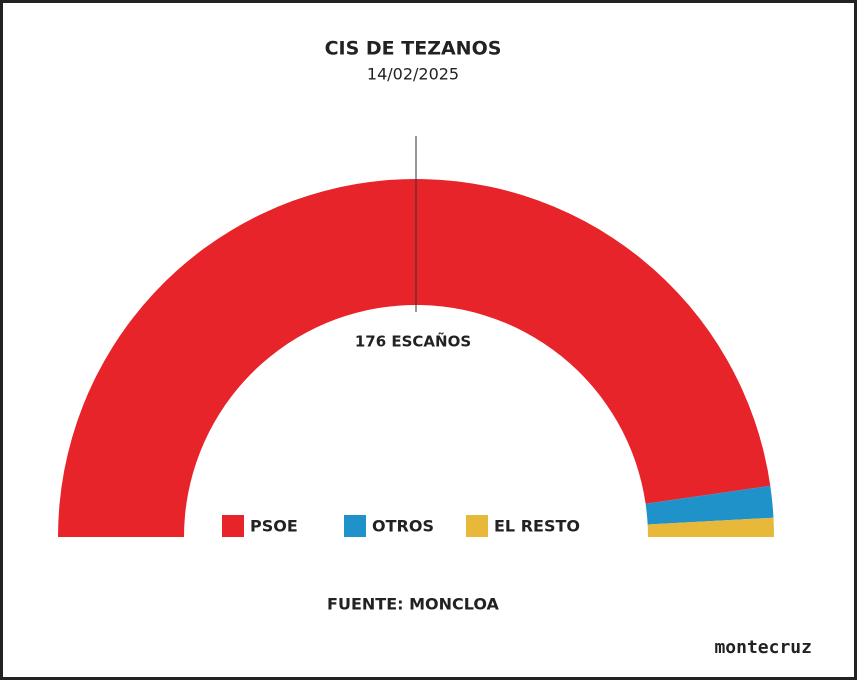 Image resolution: width=857 pixels, height=680 pixels. What do you see at coordinates (413, 49) in the screenshot?
I see `chart-title: CIS DE TEZANOS` at bounding box center [413, 49].